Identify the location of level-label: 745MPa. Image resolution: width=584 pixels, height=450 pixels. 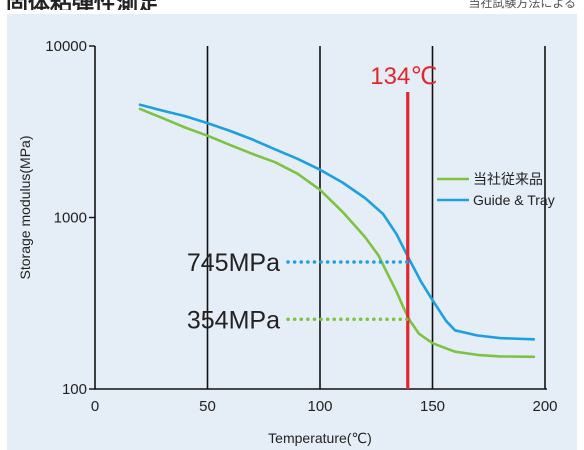
(233, 263).